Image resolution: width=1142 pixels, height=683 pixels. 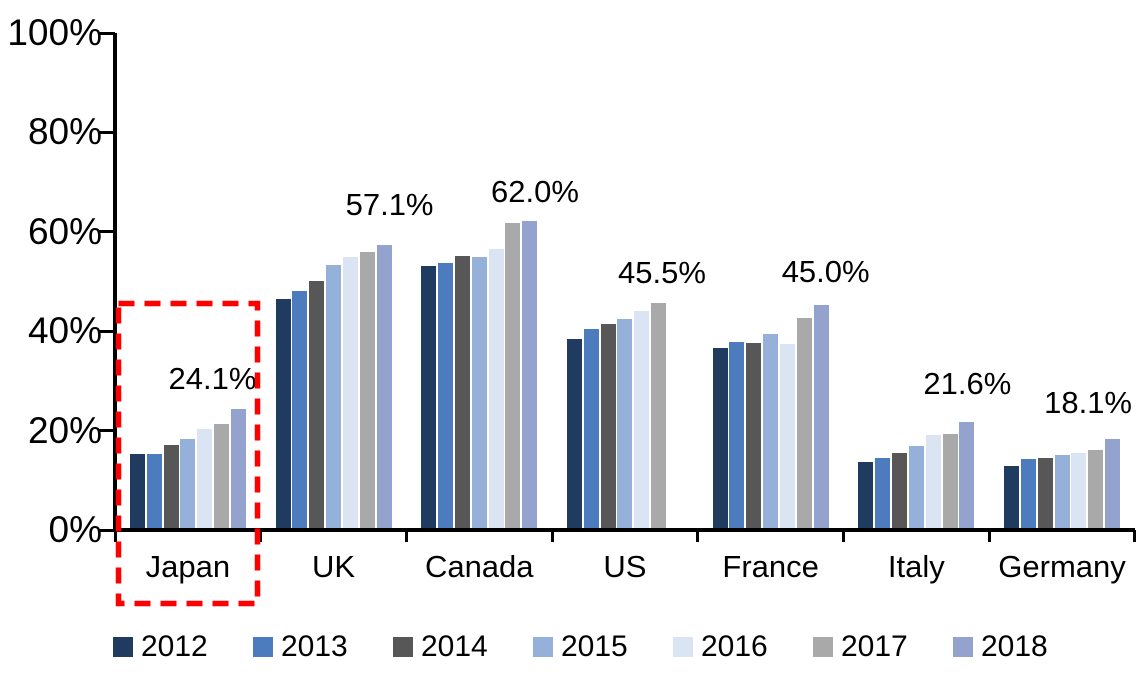 What do you see at coordinates (212, 379) in the screenshot?
I see `annotation-japan: 24.1%` at bounding box center [212, 379].